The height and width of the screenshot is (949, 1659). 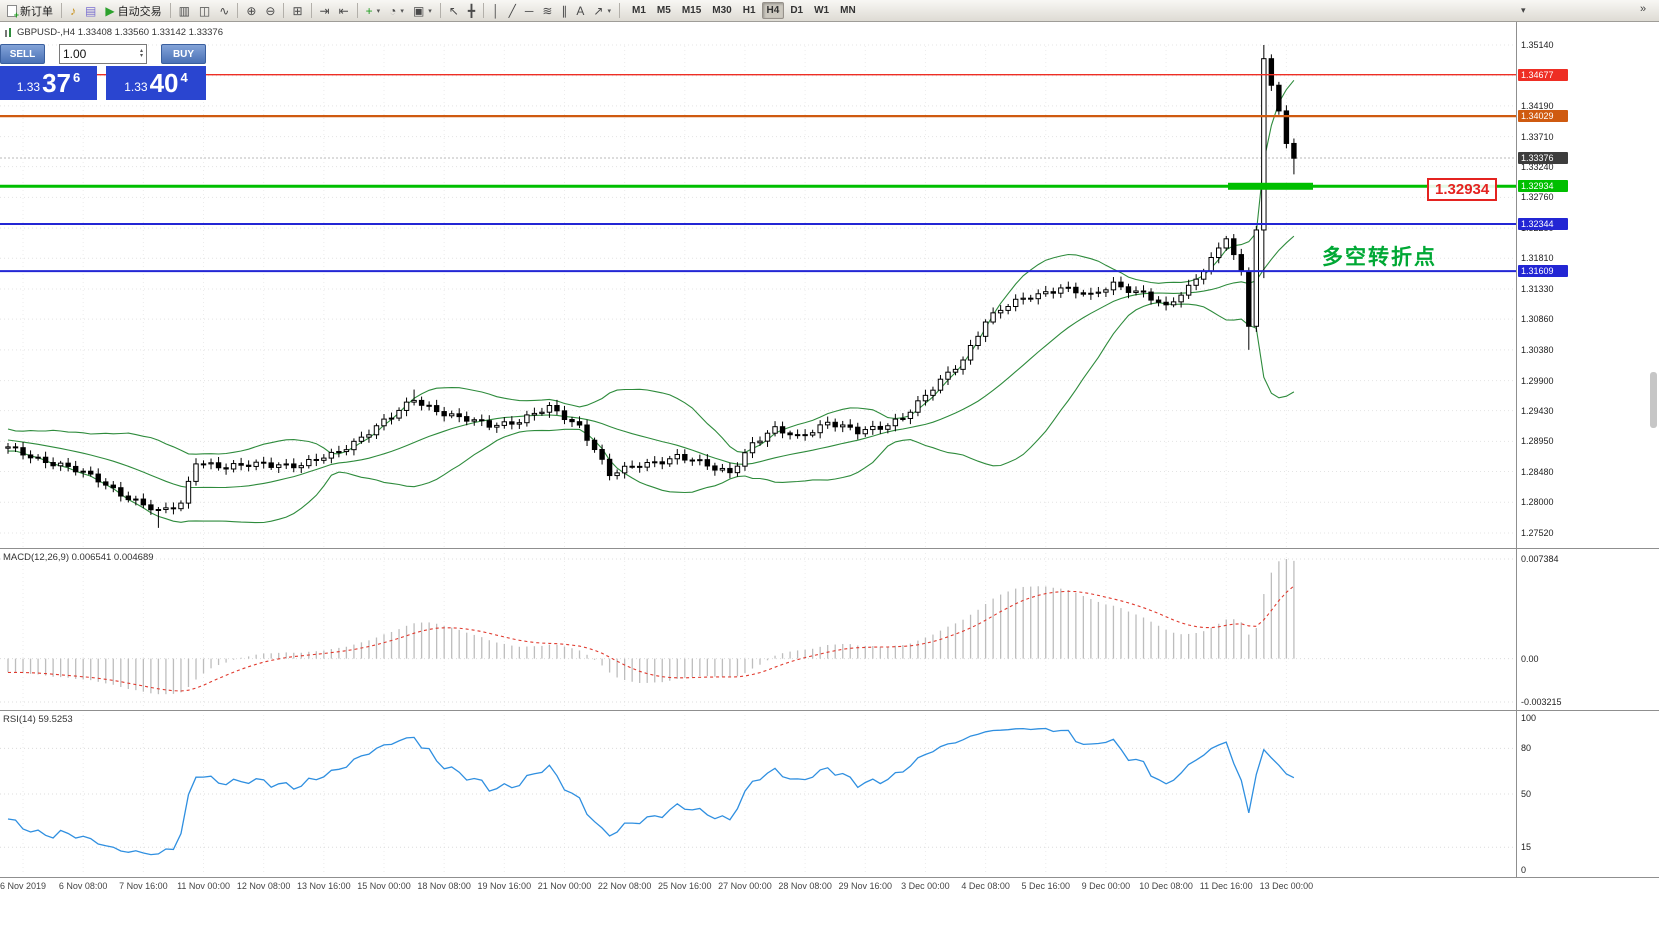 I want to click on text-button: A, so click(x=580, y=11).